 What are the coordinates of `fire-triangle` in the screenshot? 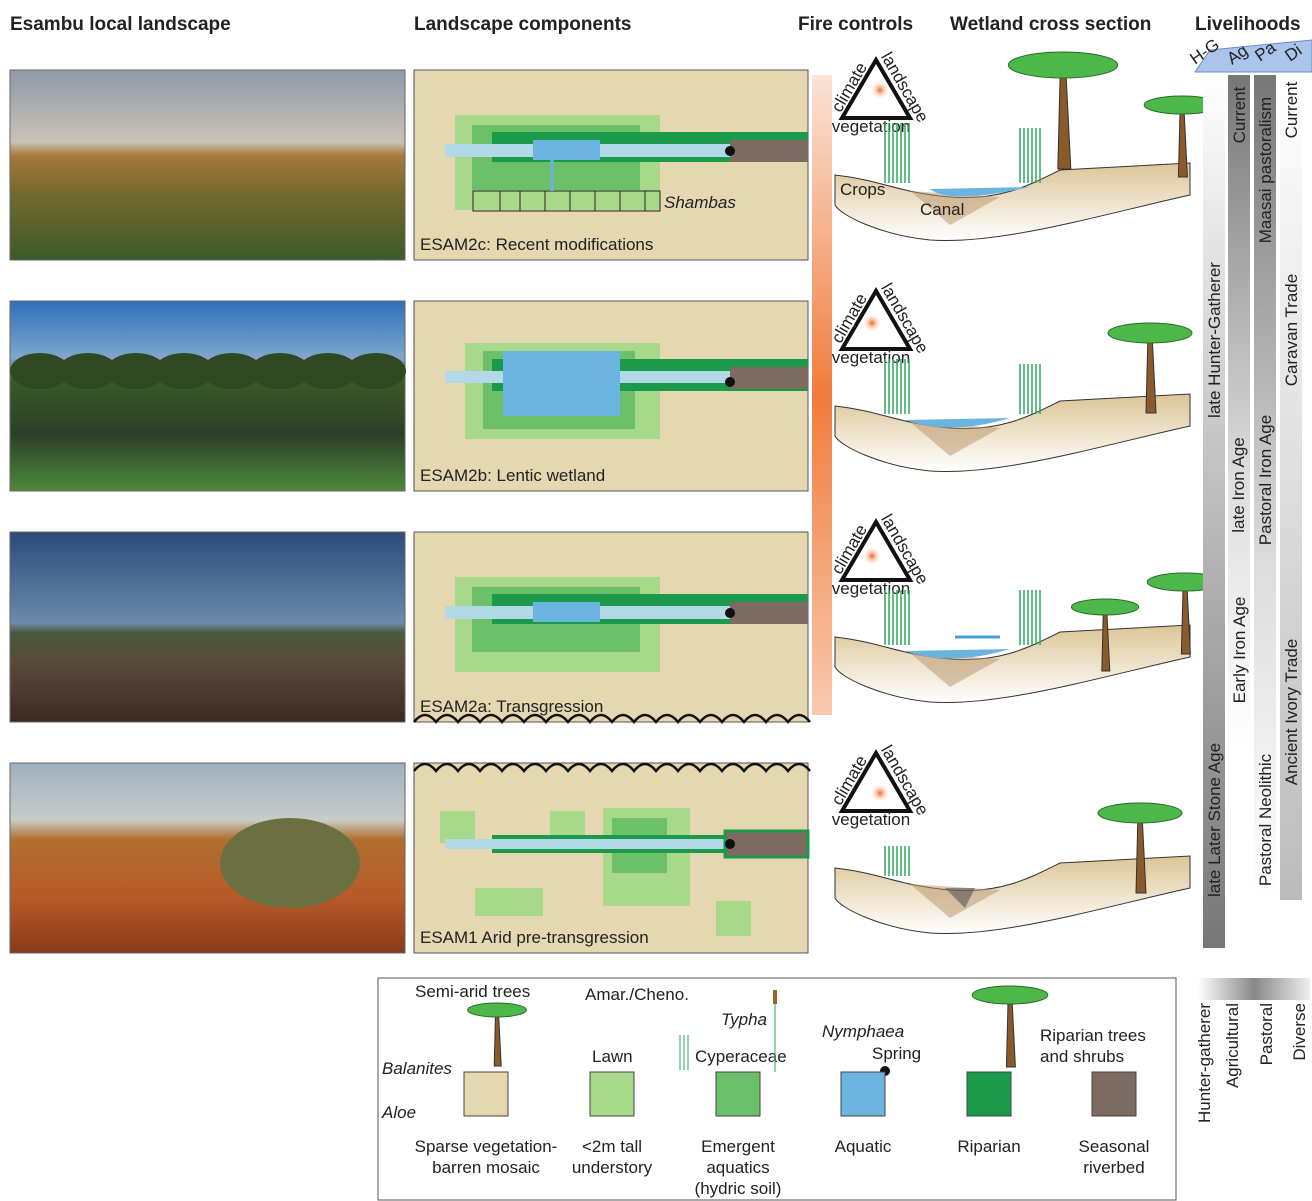 It's located at (876, 781).